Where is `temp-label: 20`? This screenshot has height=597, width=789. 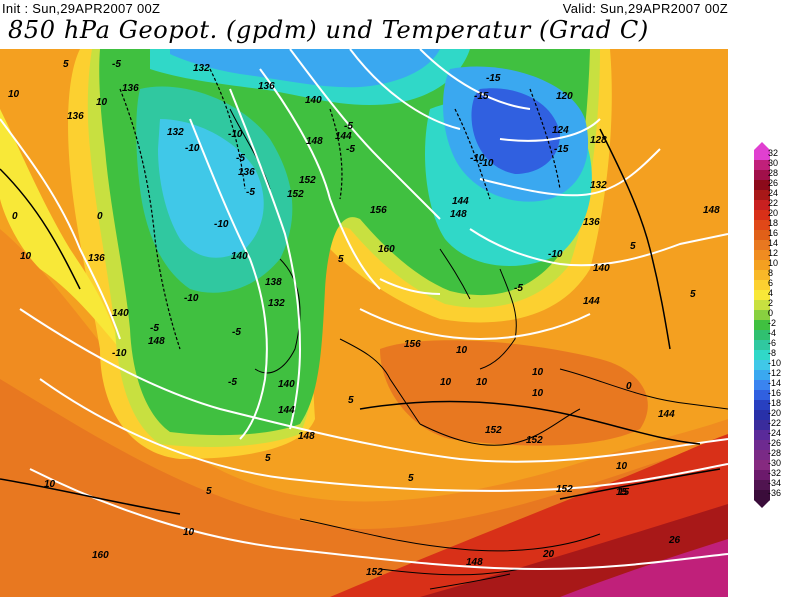
temp-label: 20 is located at coordinates (548, 554).